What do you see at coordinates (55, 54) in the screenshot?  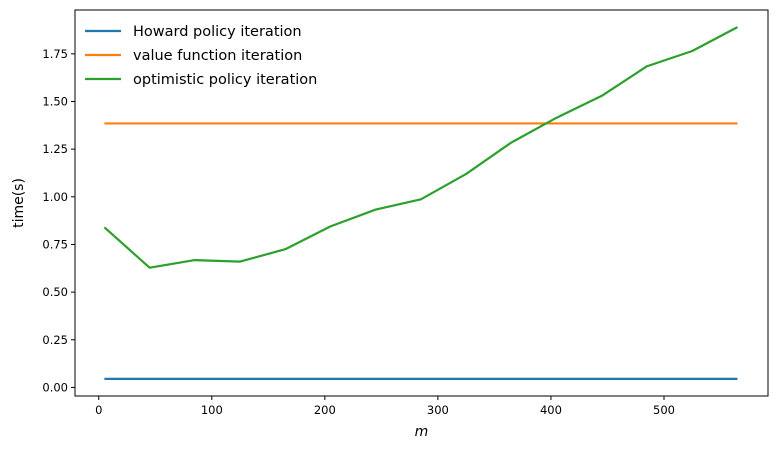 I see `y-tick-label: 1.75` at bounding box center [55, 54].